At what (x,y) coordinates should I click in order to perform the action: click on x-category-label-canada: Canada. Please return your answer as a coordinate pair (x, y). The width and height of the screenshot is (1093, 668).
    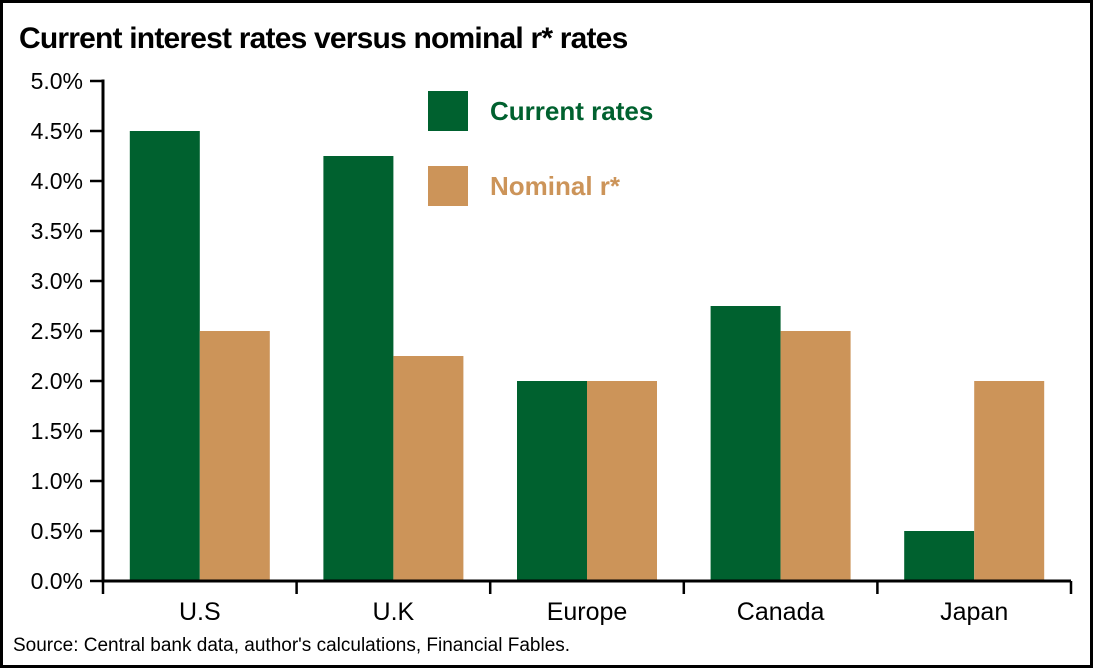
    Looking at the image, I should click on (781, 612).